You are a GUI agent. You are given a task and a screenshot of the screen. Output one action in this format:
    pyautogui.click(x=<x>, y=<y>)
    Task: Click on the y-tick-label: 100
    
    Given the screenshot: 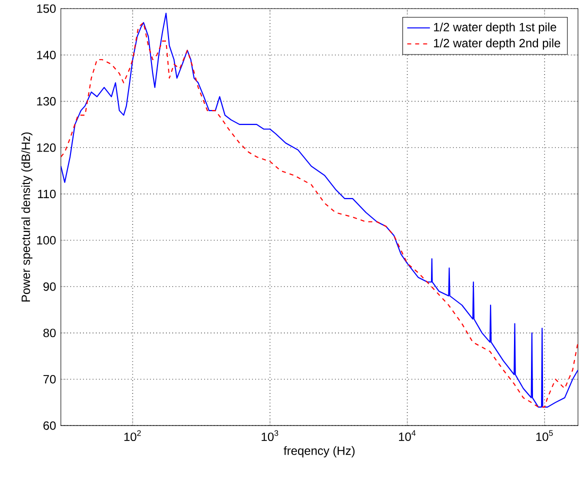 What is the action you would take?
    pyautogui.click(x=46, y=240)
    